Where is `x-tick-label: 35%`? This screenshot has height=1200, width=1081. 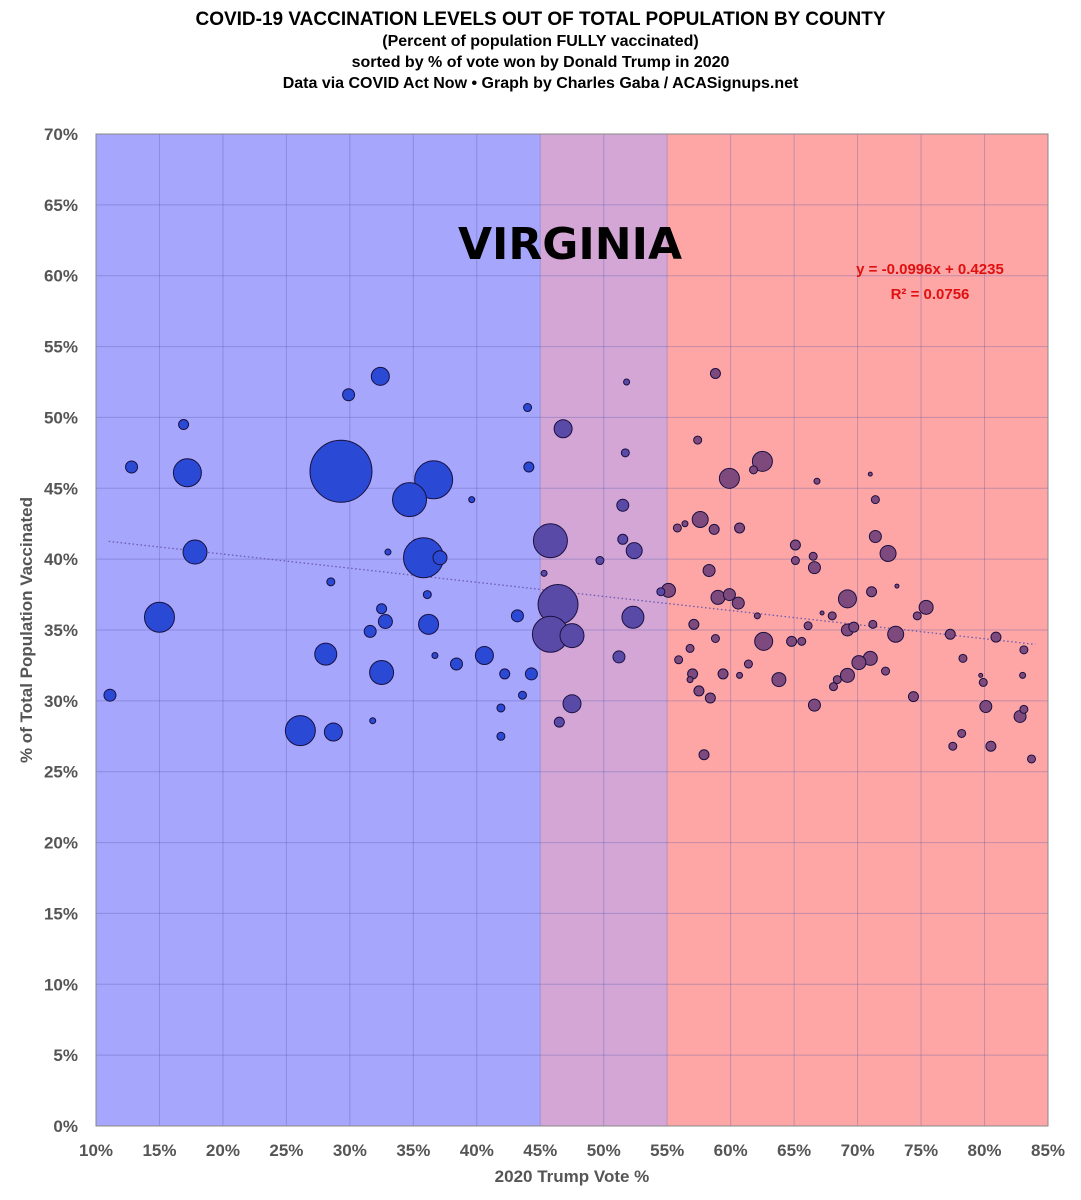 x-tick-label: 35% is located at coordinates (413, 1150).